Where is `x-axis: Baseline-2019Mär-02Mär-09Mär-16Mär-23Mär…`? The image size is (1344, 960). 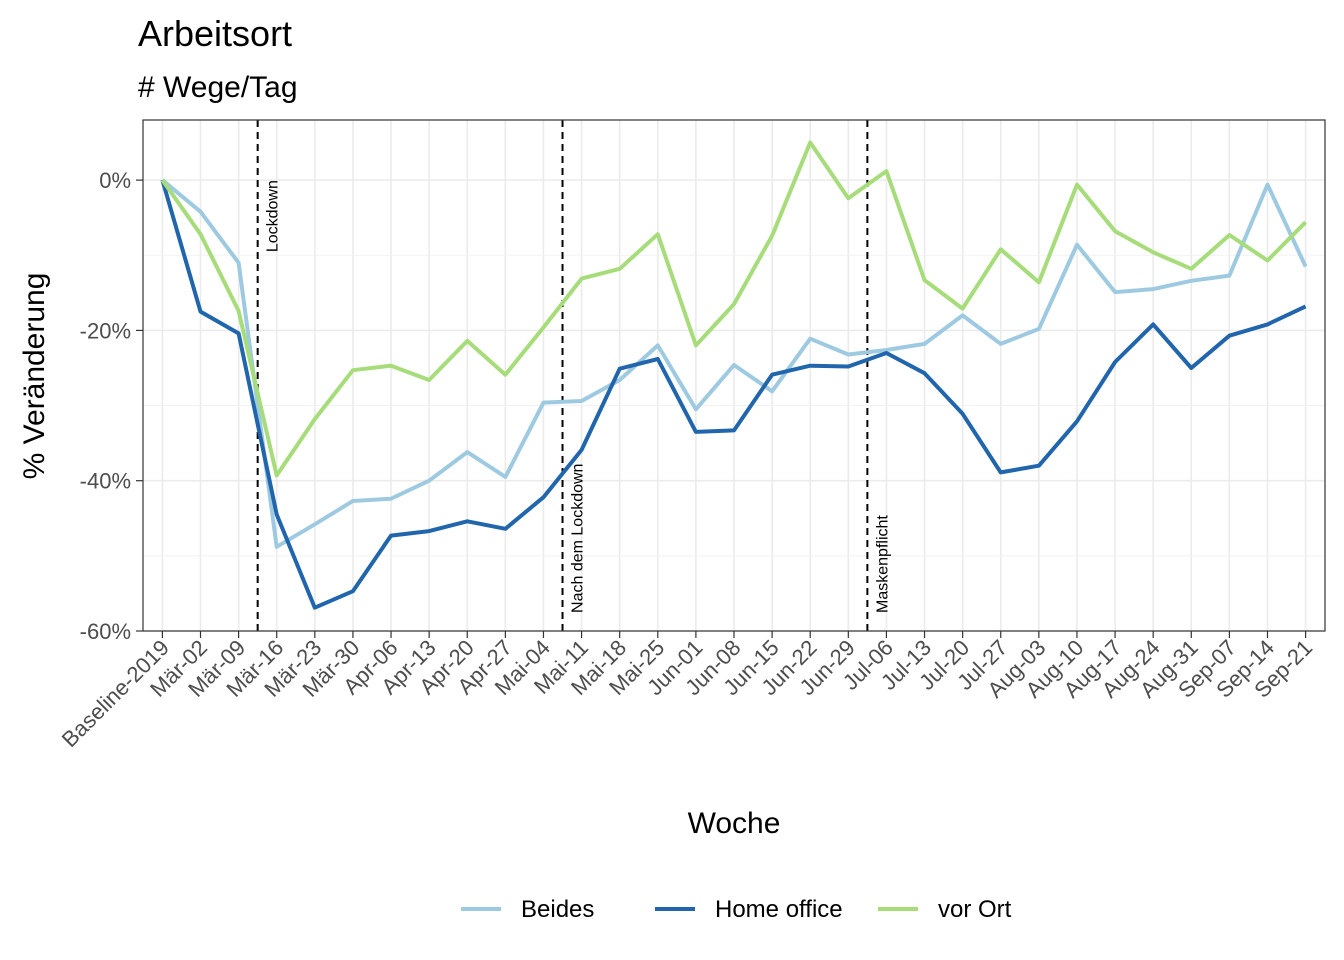 x-axis: Baseline-2019Mär-02Mär-09Mär-16Mär-23Mär… is located at coordinates (687, 691).